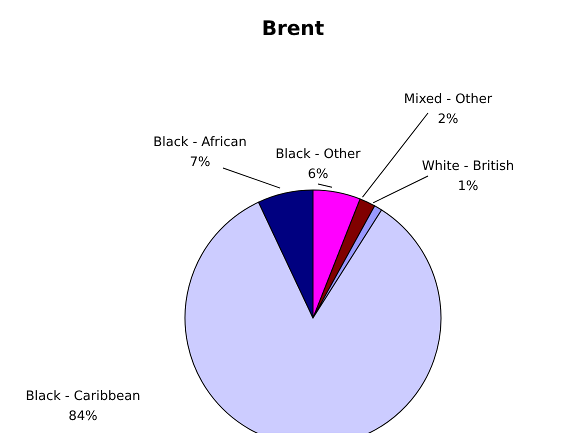 Image resolution: width=588 pixels, height=441 pixels. I want to click on data-label: 6%, so click(318, 174).